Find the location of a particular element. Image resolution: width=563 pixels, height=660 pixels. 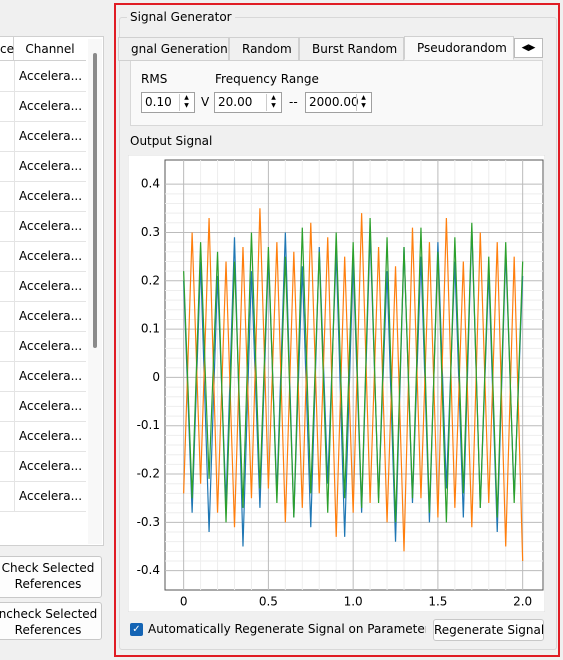

tab: Pseudorandom is located at coordinates (459, 48).